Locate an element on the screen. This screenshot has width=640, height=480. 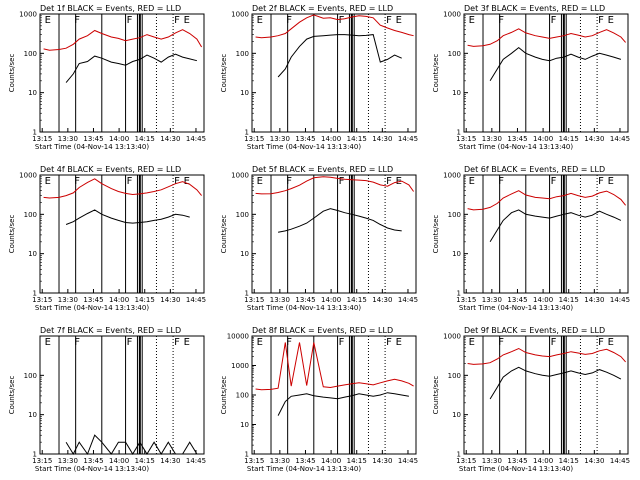
panel-title: Det 3f BLACK = Events, RED = LLD is located at coordinates (534, 8).